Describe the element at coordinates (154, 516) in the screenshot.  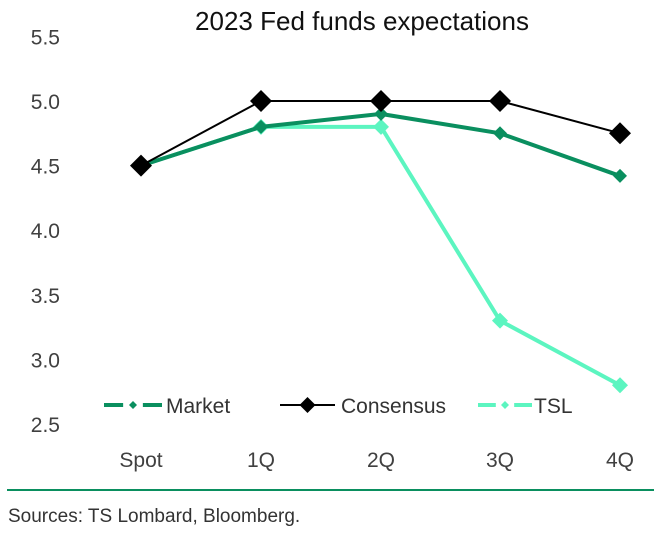
I see `source-note: Sources: TS Lombard, Bloomberg.` at that location.